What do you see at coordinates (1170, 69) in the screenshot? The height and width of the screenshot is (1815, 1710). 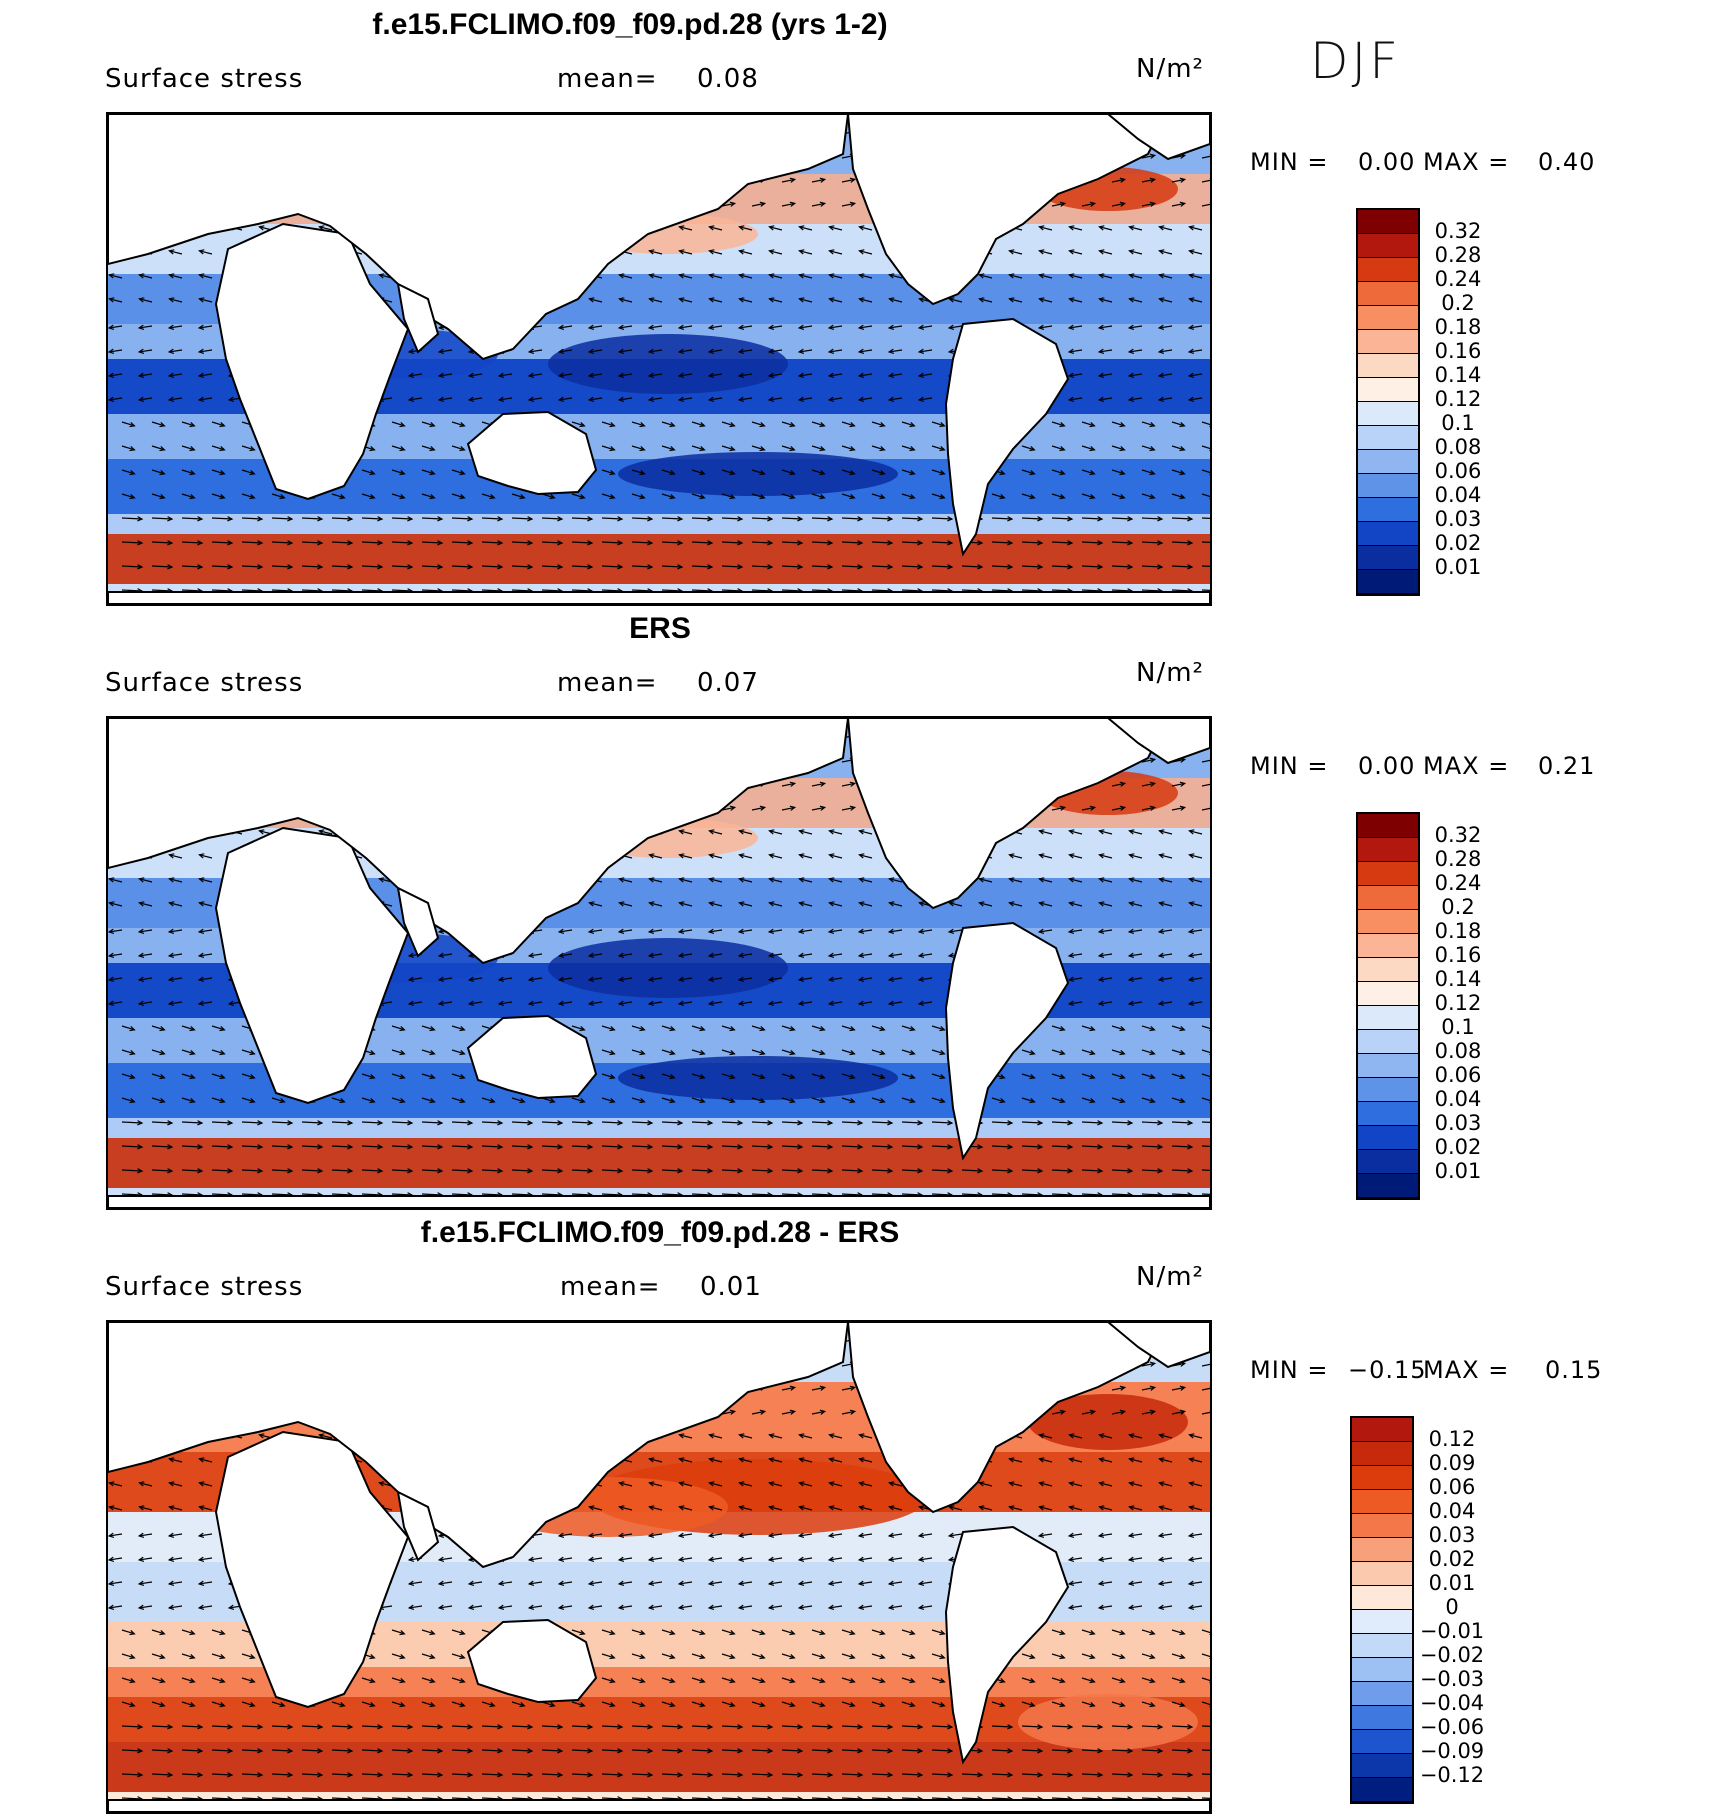 I see `panel-1-units: N/m²` at bounding box center [1170, 69].